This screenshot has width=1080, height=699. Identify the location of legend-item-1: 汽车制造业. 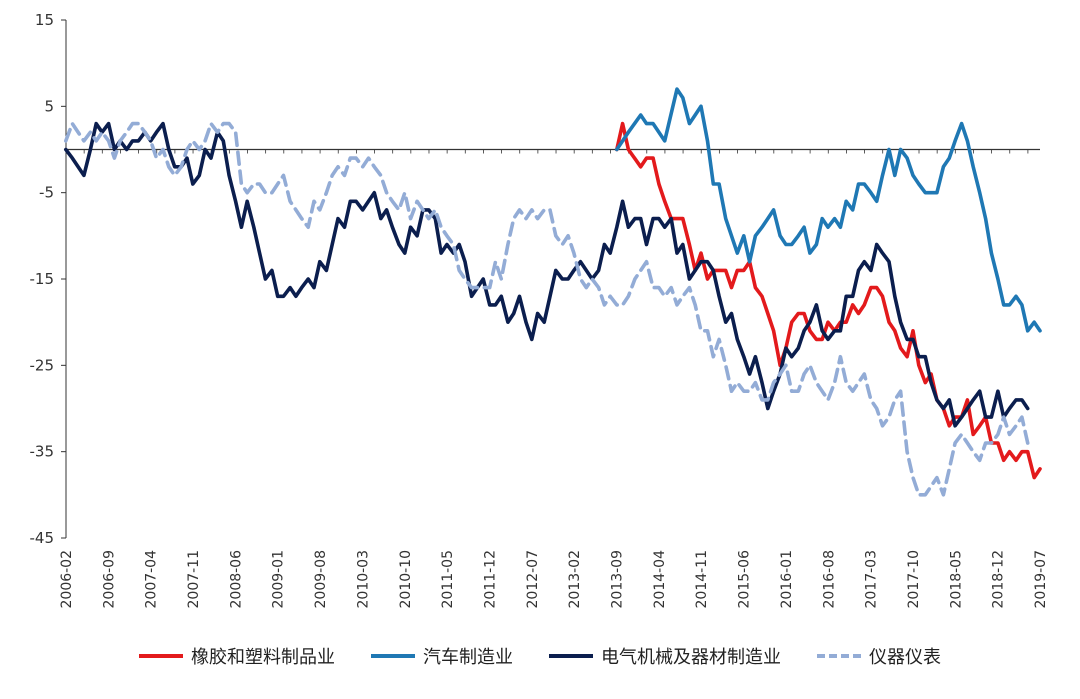
(442, 656).